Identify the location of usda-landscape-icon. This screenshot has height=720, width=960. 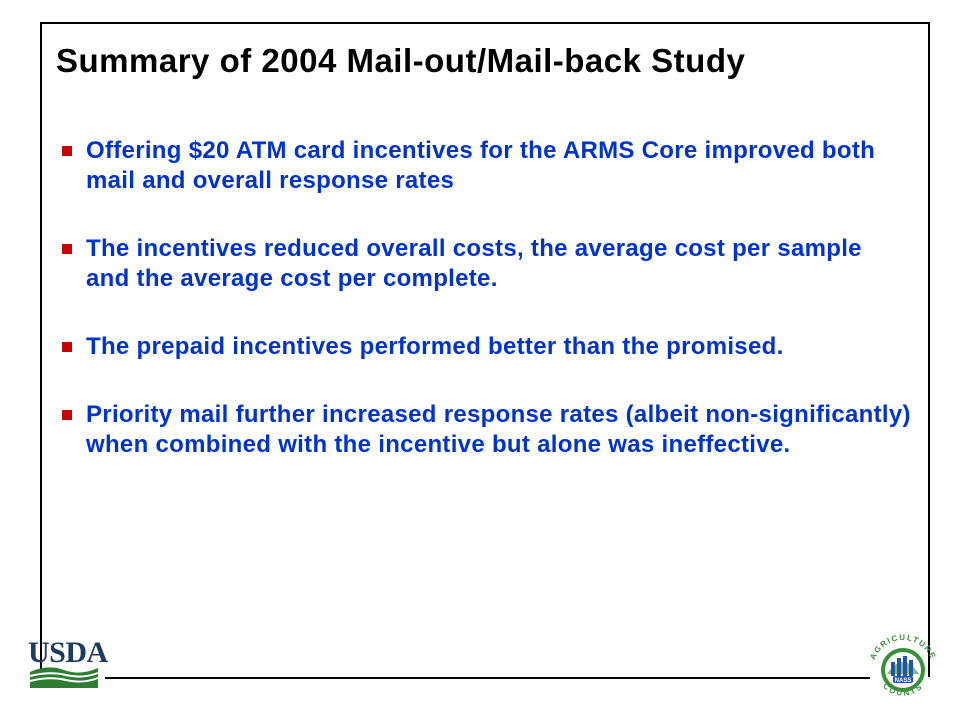
(64, 677).